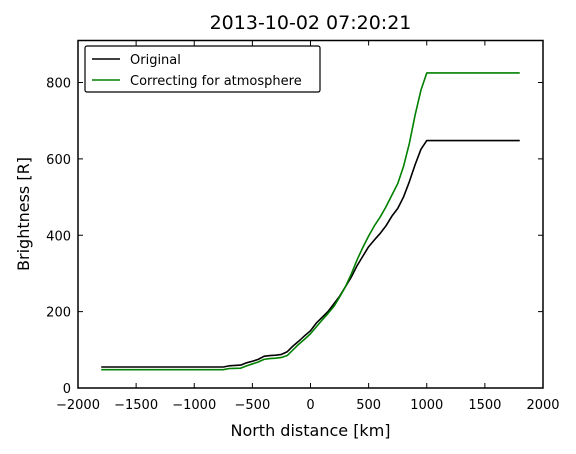 The height and width of the screenshot is (454, 576). I want to click on x-tick-label: −1500, so click(136, 405).